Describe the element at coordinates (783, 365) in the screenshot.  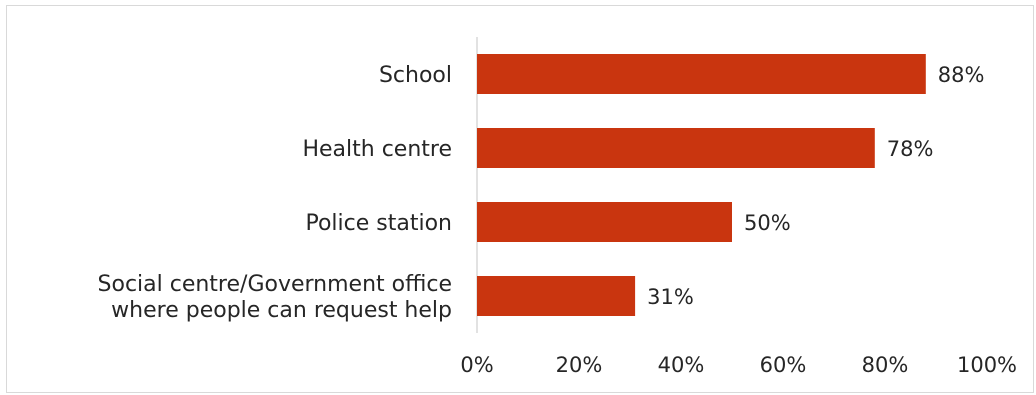
I see `x-tick-label-3: 60%` at that location.